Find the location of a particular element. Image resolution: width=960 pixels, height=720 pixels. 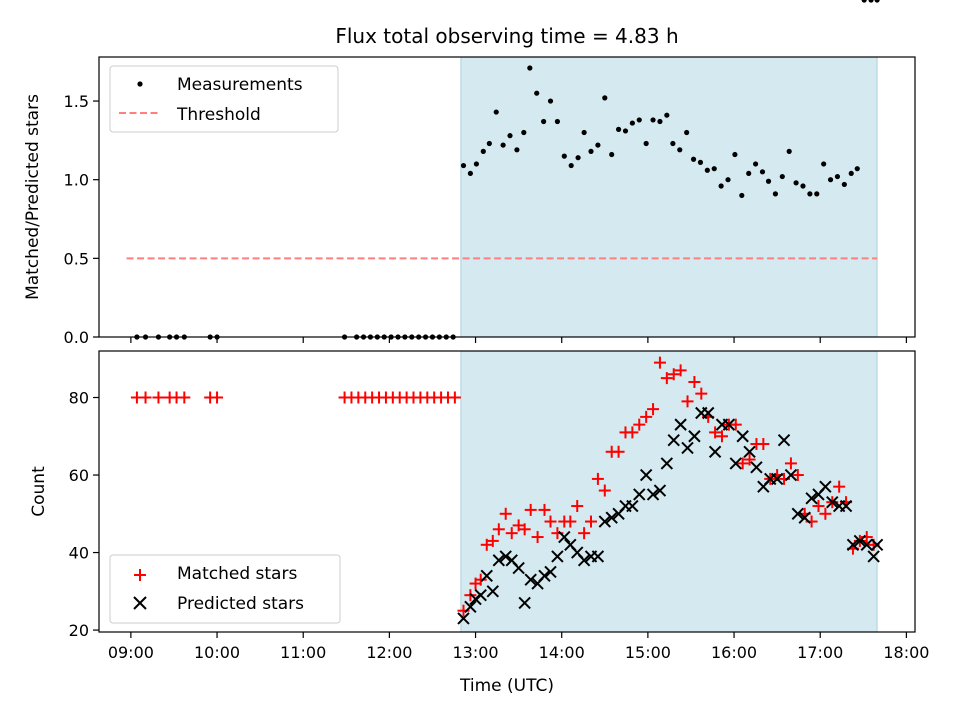

ratio-y-axis-label: Matched/Predicted stars is located at coordinates (33, 197).